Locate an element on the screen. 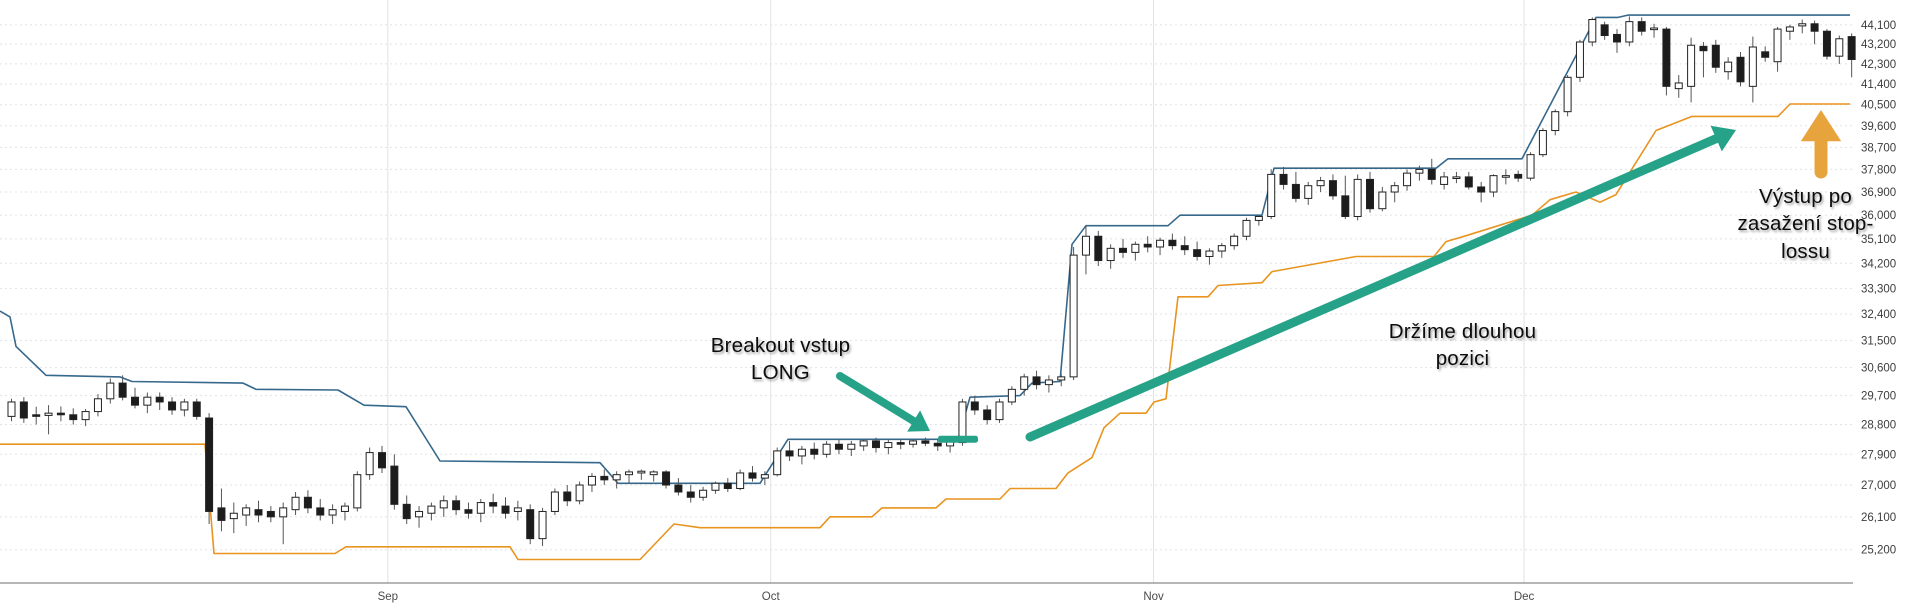 The image size is (1920, 611). hold-position-arrow-head is located at coordinates (1723, 138).